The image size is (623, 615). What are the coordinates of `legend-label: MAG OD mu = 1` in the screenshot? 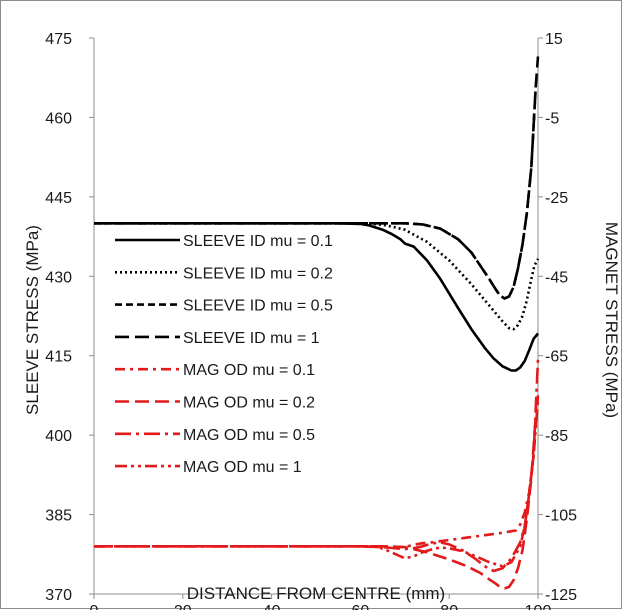 It's located at (242, 467).